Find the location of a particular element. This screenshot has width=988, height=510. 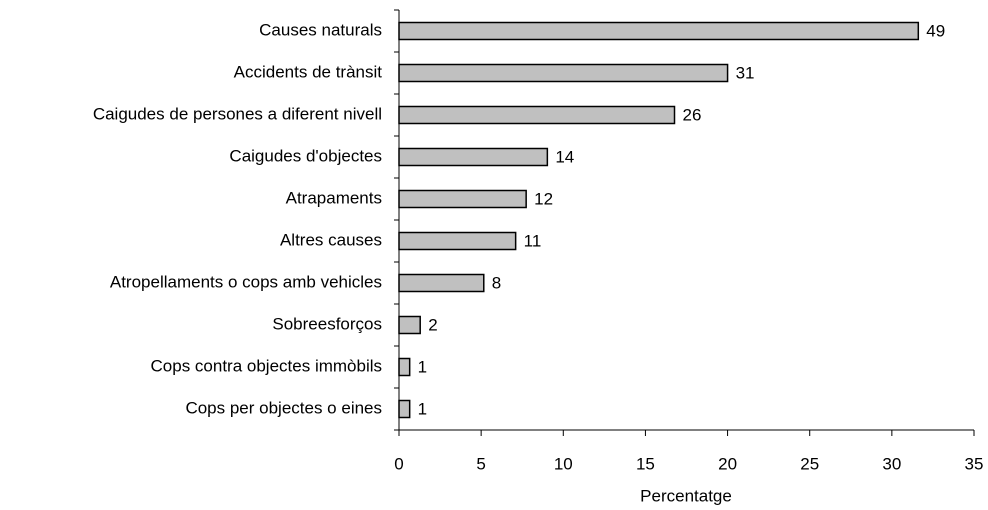

y-tick-label: Accidents de trànsit is located at coordinates (308, 71).